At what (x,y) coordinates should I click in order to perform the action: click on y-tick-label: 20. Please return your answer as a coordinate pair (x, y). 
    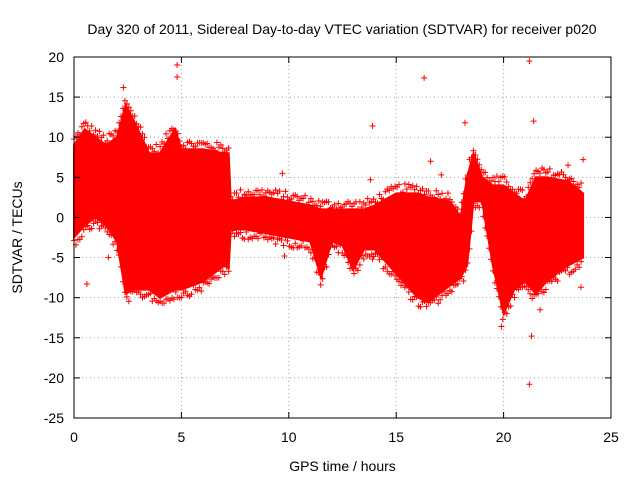
    Looking at the image, I should click on (56, 57).